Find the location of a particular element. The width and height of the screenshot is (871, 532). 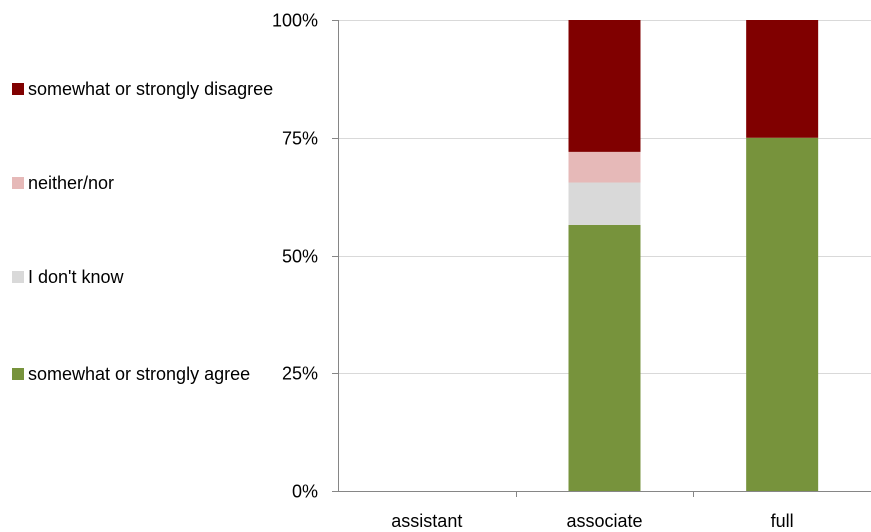

y-tick-label: 75% is located at coordinates (300, 139).